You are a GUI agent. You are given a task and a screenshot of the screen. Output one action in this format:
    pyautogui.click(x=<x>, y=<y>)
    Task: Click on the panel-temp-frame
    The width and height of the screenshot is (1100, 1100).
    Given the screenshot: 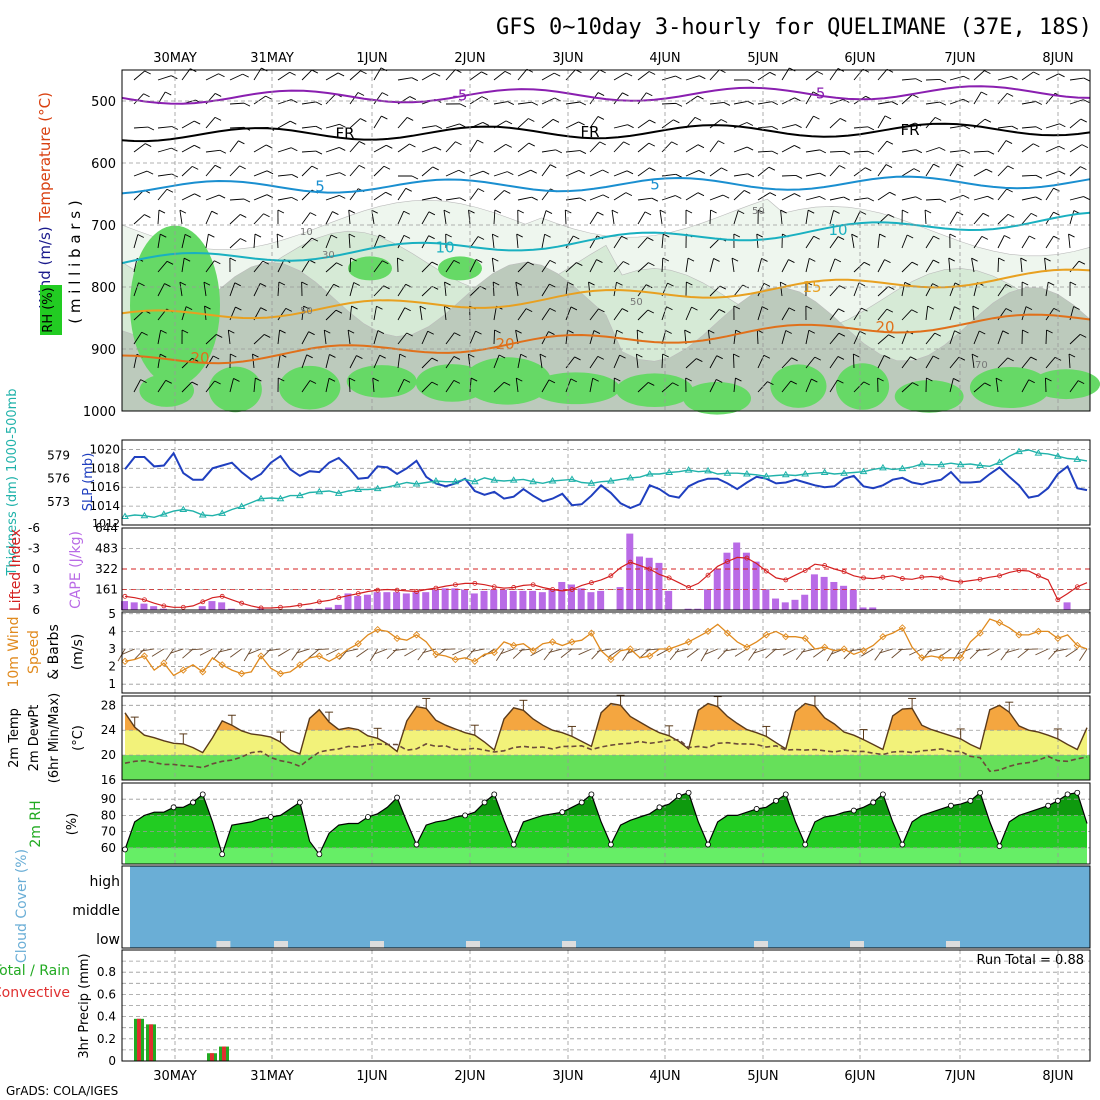 What is the action you would take?
    pyautogui.click(x=606, y=738)
    